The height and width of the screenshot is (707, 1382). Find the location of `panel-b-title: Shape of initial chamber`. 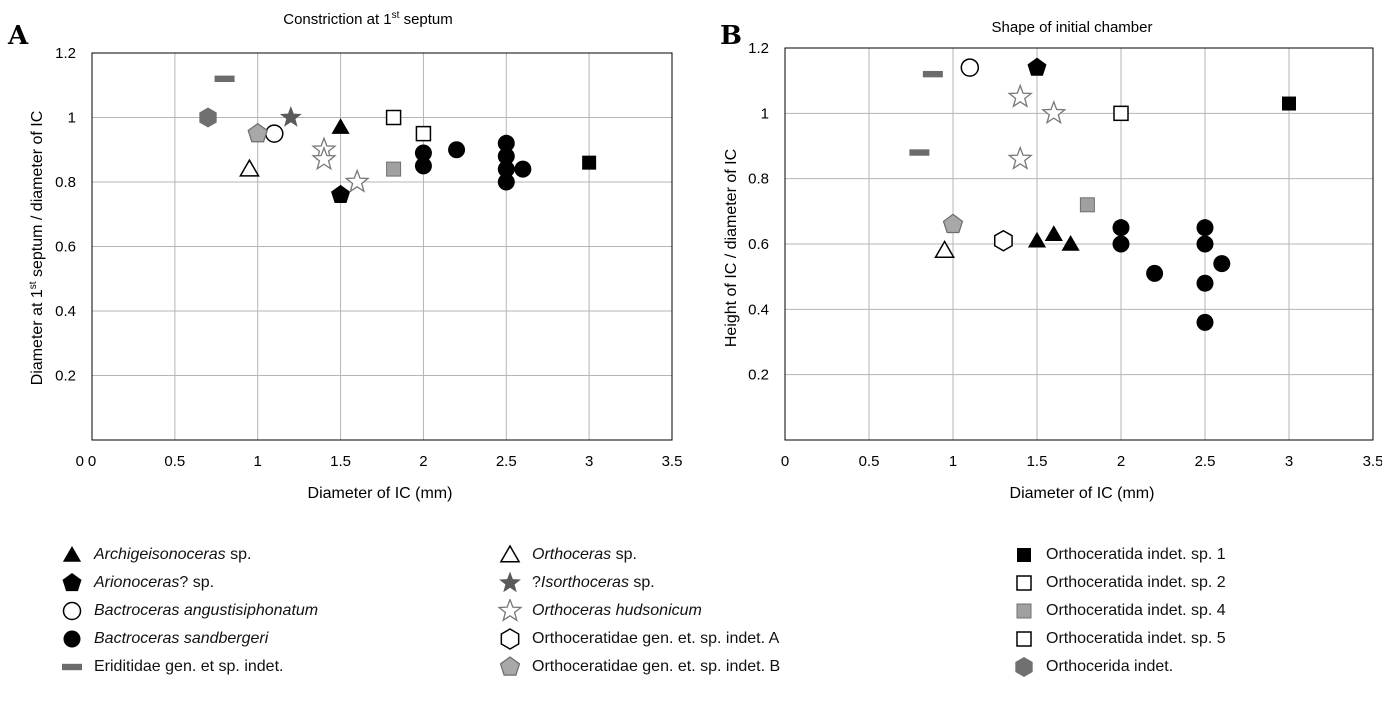

panel-b-title: Shape of initial chamber is located at coordinates (1072, 27).